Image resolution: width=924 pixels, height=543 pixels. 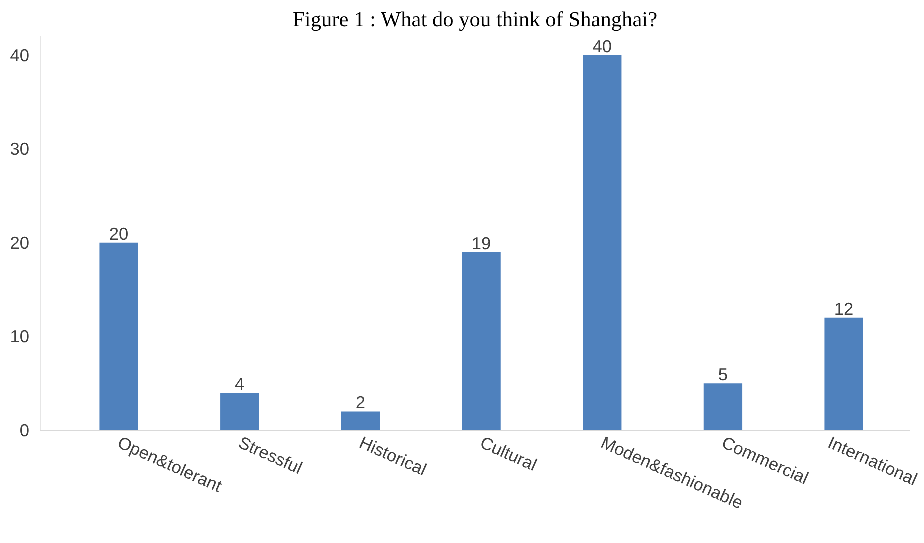 What do you see at coordinates (240, 384) in the screenshot?
I see `data-label: 4` at bounding box center [240, 384].